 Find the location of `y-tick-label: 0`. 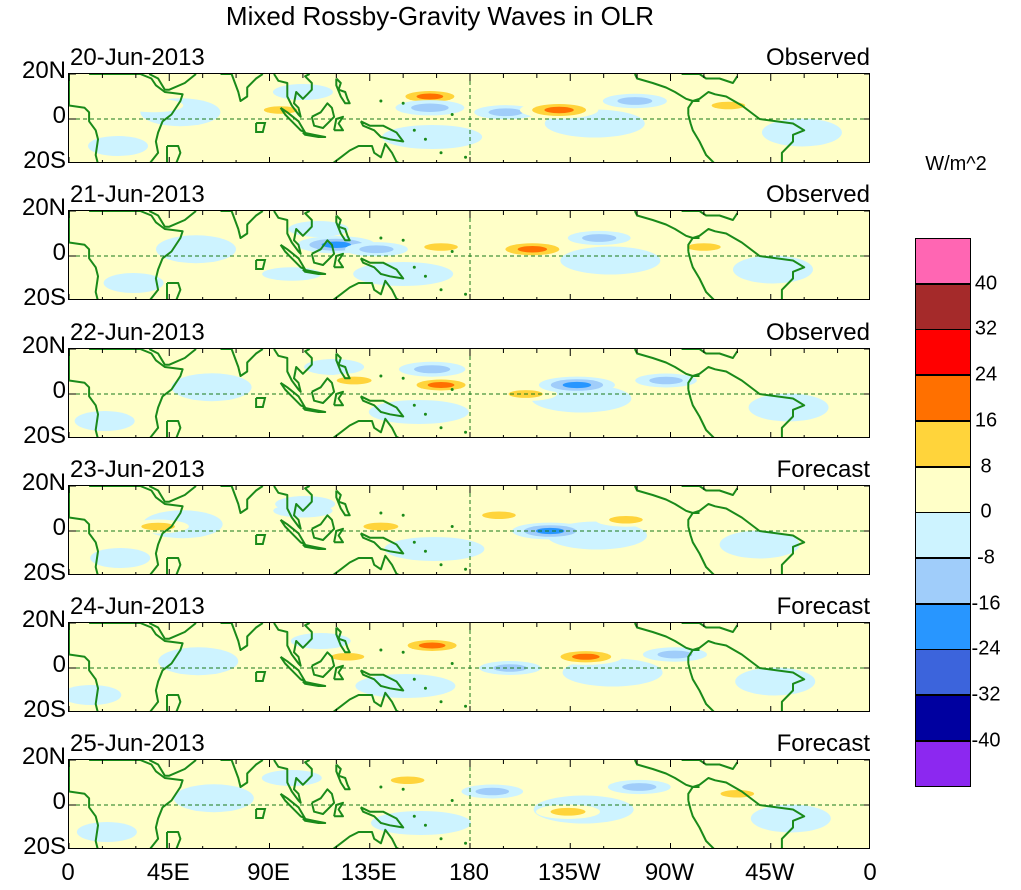

y-tick-label: 0 is located at coordinates (59, 527).